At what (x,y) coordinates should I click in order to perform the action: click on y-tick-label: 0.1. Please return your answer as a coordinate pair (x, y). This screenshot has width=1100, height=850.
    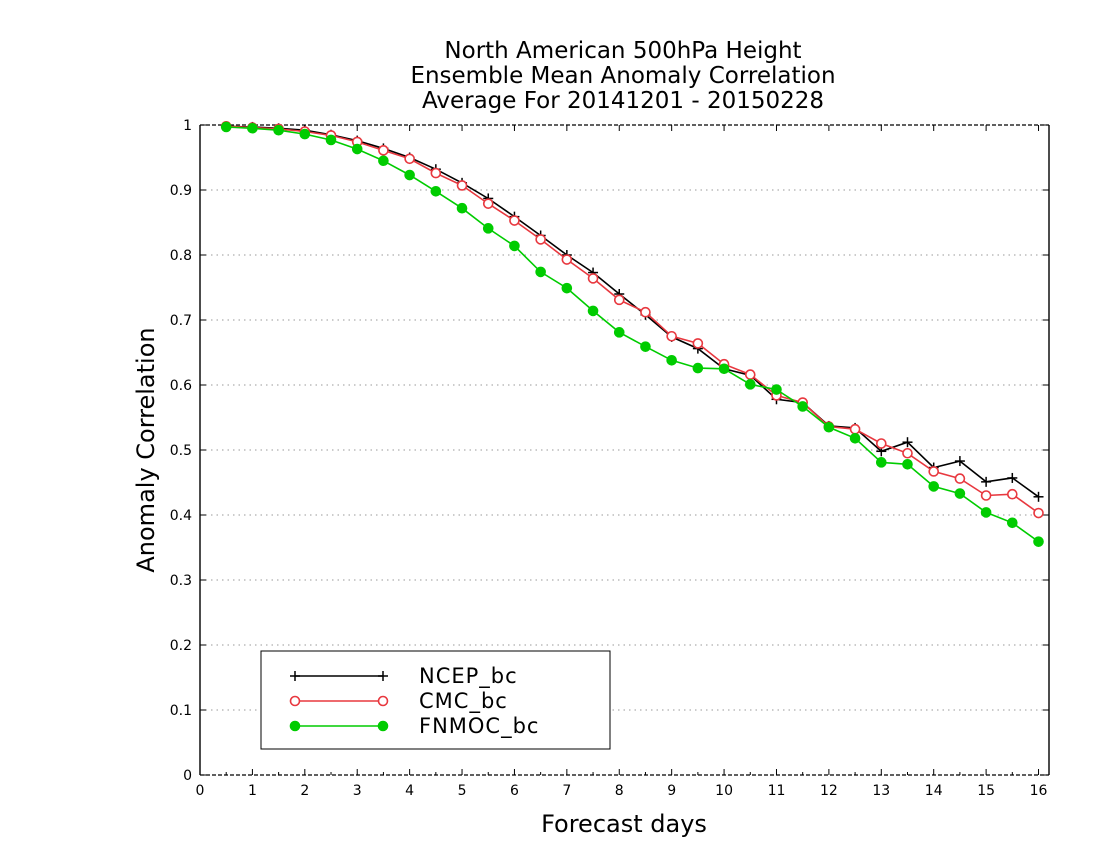
    Looking at the image, I should click on (181, 711).